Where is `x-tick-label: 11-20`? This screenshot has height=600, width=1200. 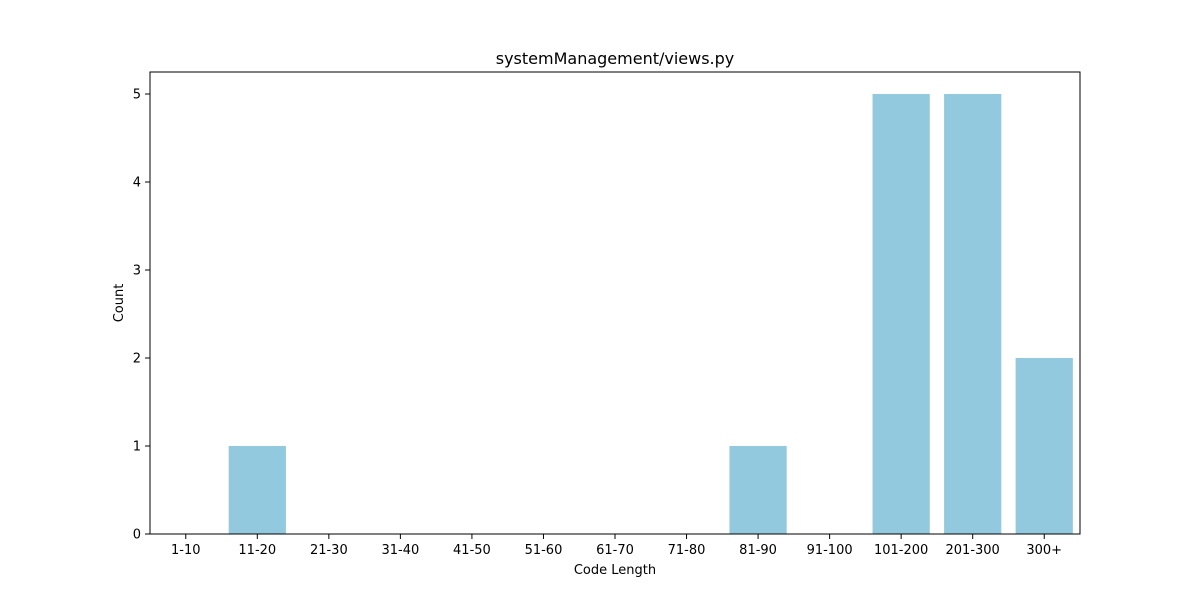
x-tick-label: 11-20 is located at coordinates (257, 550).